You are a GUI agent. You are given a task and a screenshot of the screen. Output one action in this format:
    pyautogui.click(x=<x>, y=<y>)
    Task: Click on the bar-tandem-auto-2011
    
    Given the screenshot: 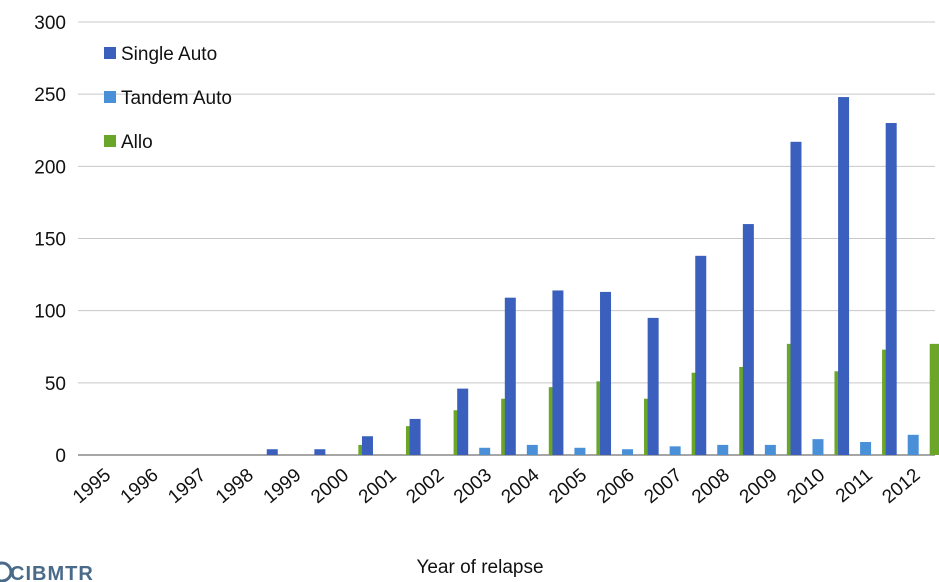 What is the action you would take?
    pyautogui.click(x=866, y=448)
    